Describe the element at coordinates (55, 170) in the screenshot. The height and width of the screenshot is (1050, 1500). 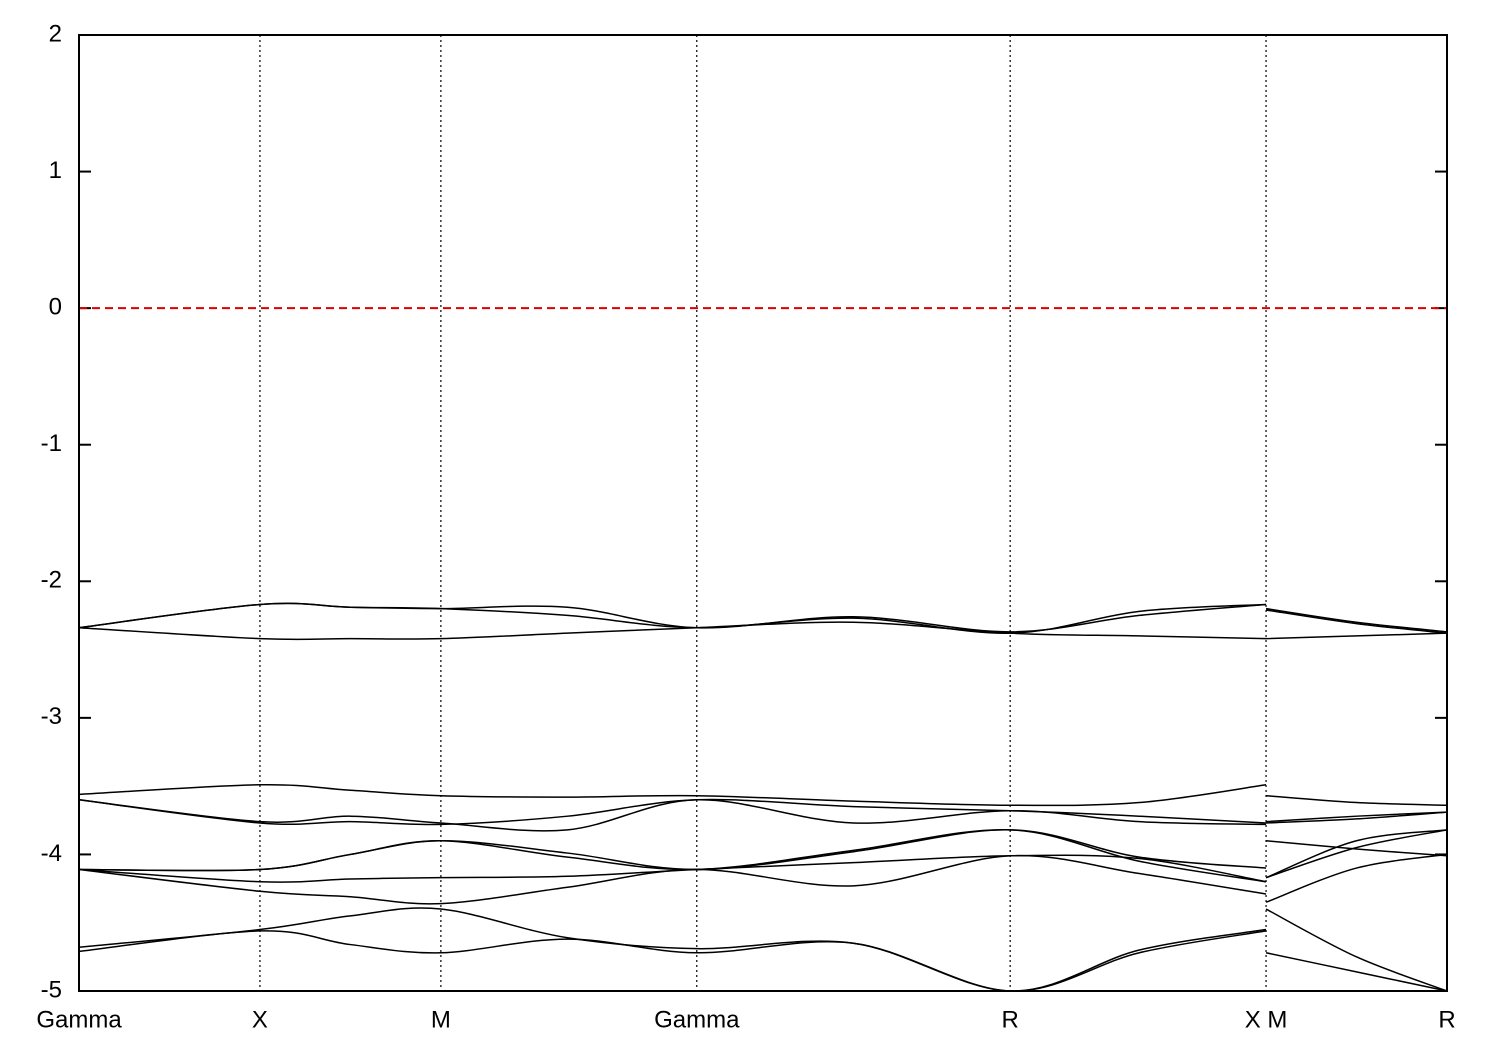
I see `y-tick-label: 1` at that location.